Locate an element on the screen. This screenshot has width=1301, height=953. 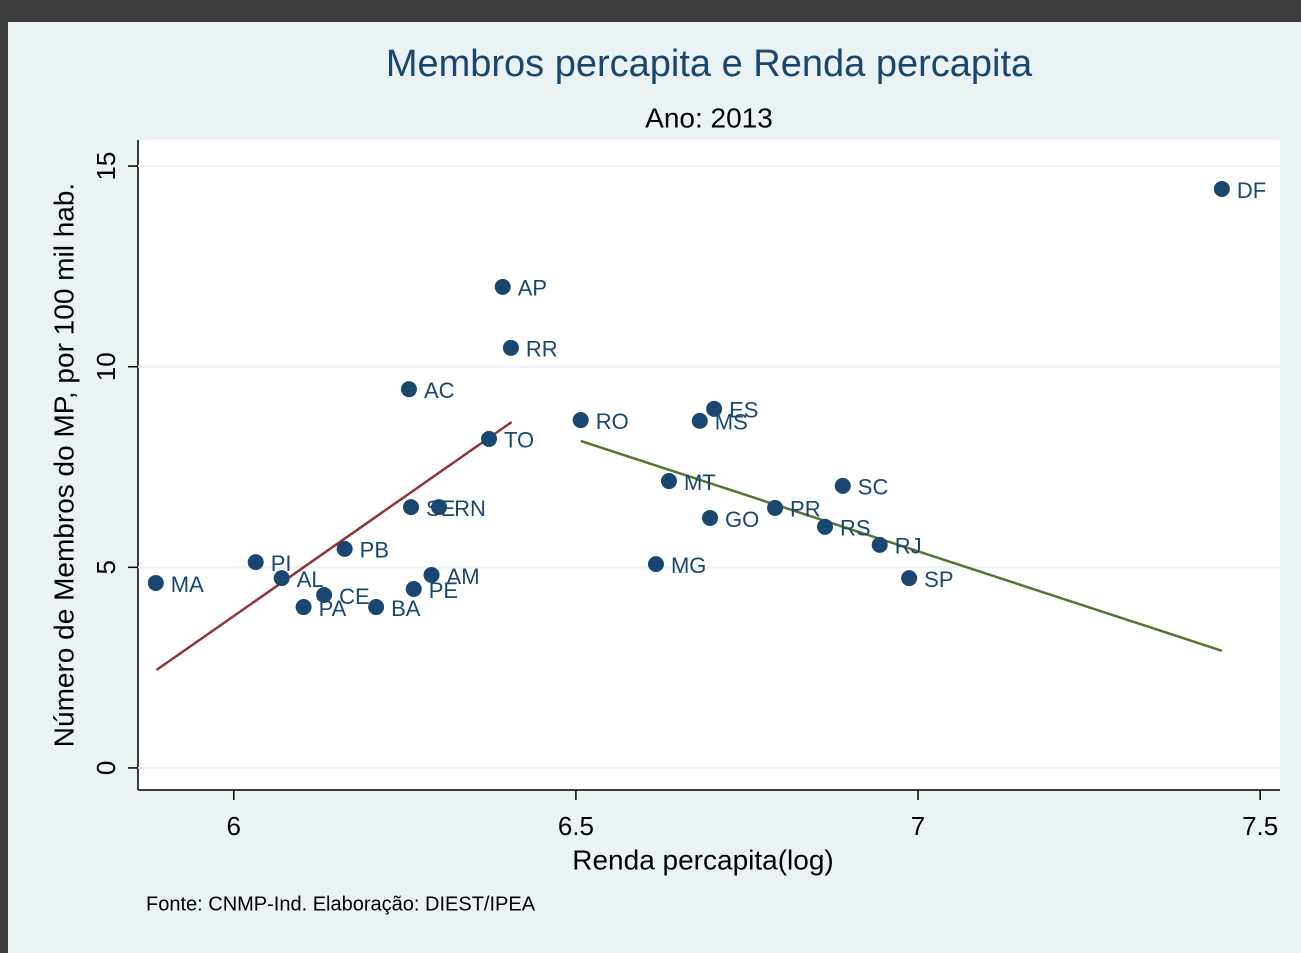
point-label: DF is located at coordinates (1251, 190).